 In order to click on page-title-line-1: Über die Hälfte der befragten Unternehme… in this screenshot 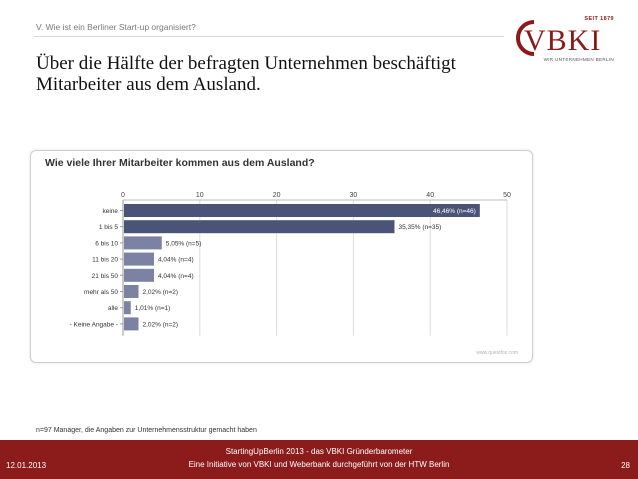, I will do `click(246, 63)`.